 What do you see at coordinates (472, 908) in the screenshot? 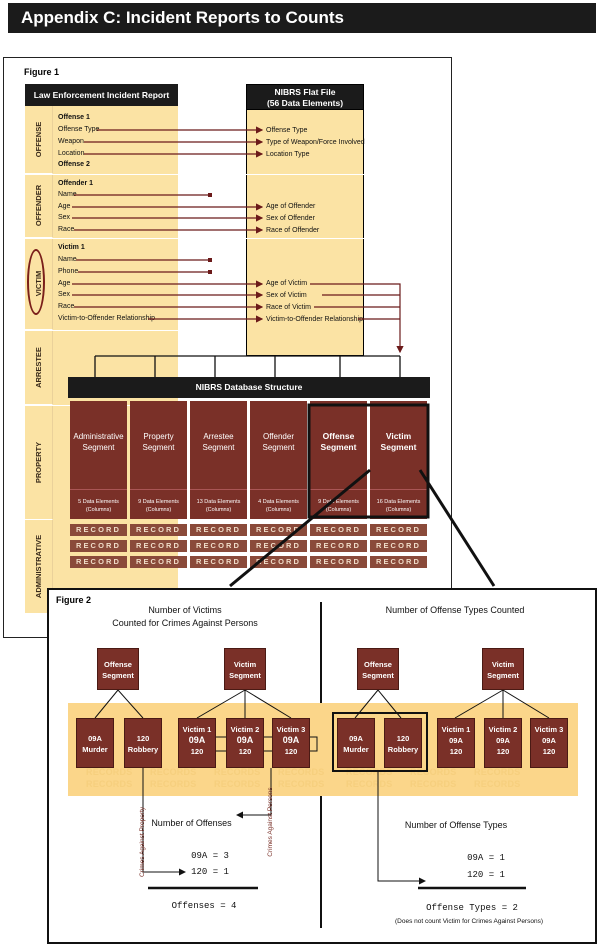
I see `right-total-offense-types: Offense Types = 2` at bounding box center [472, 908].